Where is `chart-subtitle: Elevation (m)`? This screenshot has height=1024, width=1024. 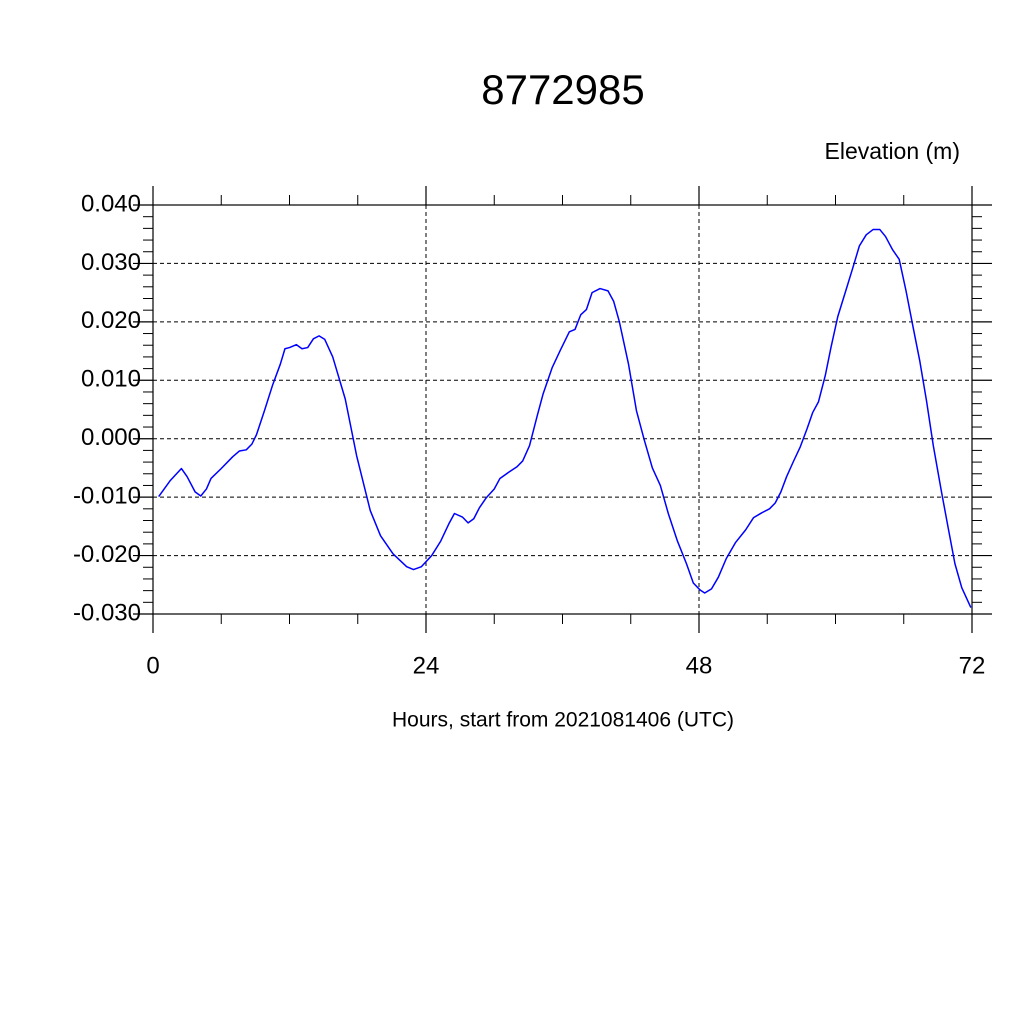
chart-subtitle: Elevation (m) is located at coordinates (892, 151).